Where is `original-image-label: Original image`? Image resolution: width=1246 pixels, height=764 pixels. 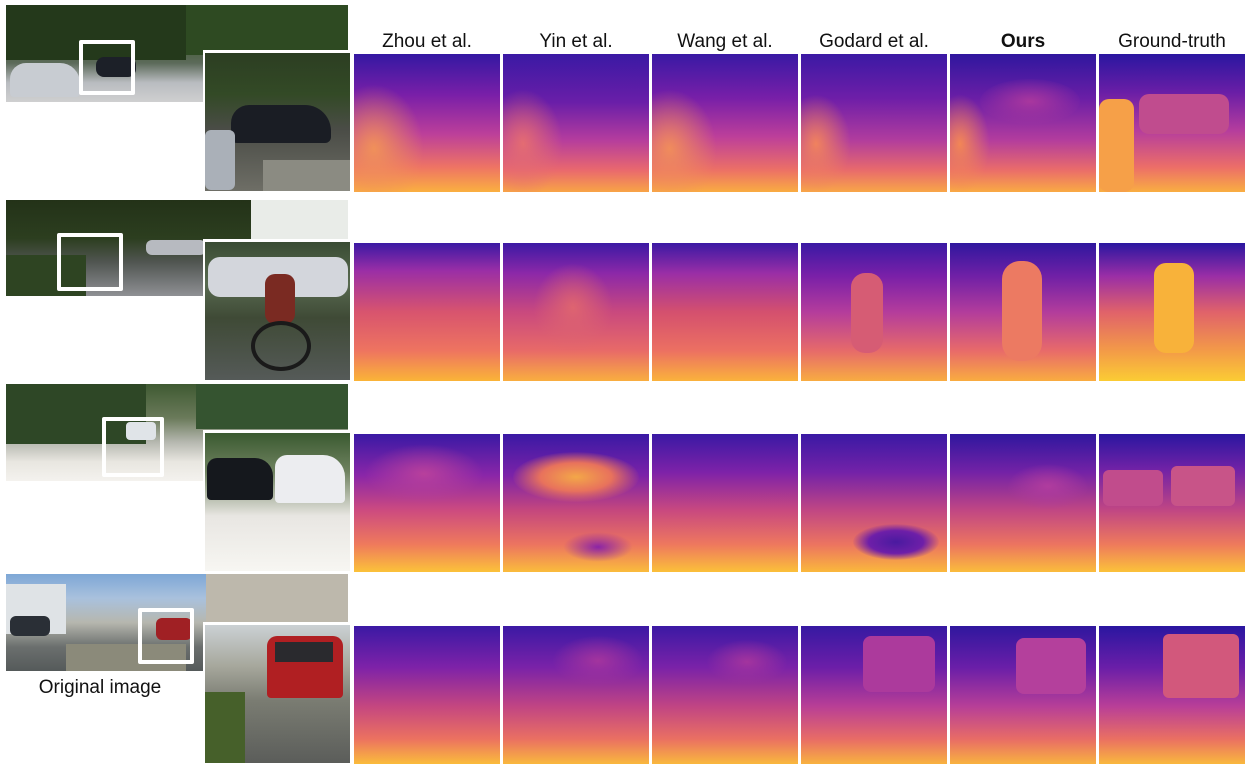
original-image-label: Original image is located at coordinates (100, 687).